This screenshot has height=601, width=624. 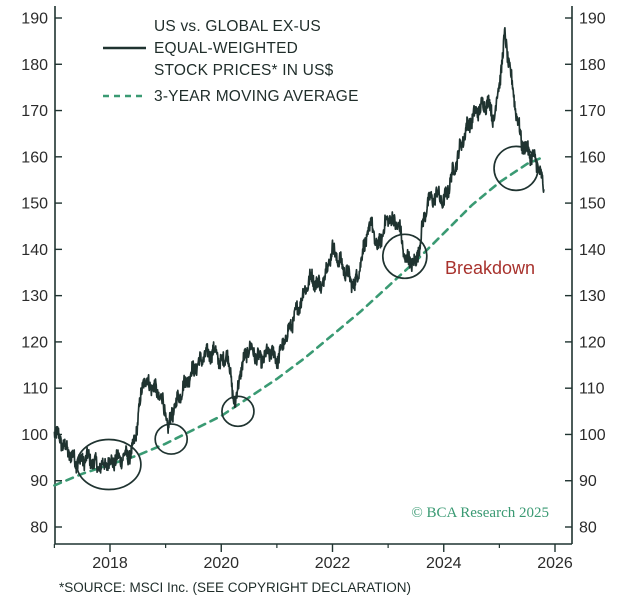 What do you see at coordinates (244, 70) in the screenshot?
I see `legend-series-label-line-3: STOCK PRICES* IN US$` at bounding box center [244, 70].